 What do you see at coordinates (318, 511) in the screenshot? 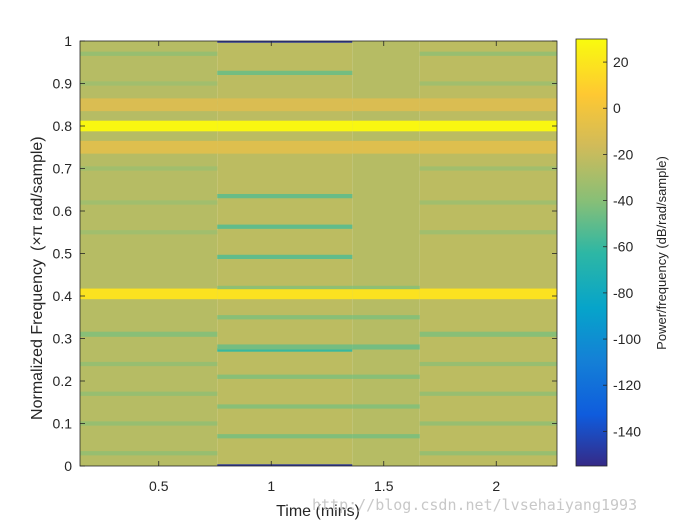
I see `x-axis-label: Time (mins)` at bounding box center [318, 511].